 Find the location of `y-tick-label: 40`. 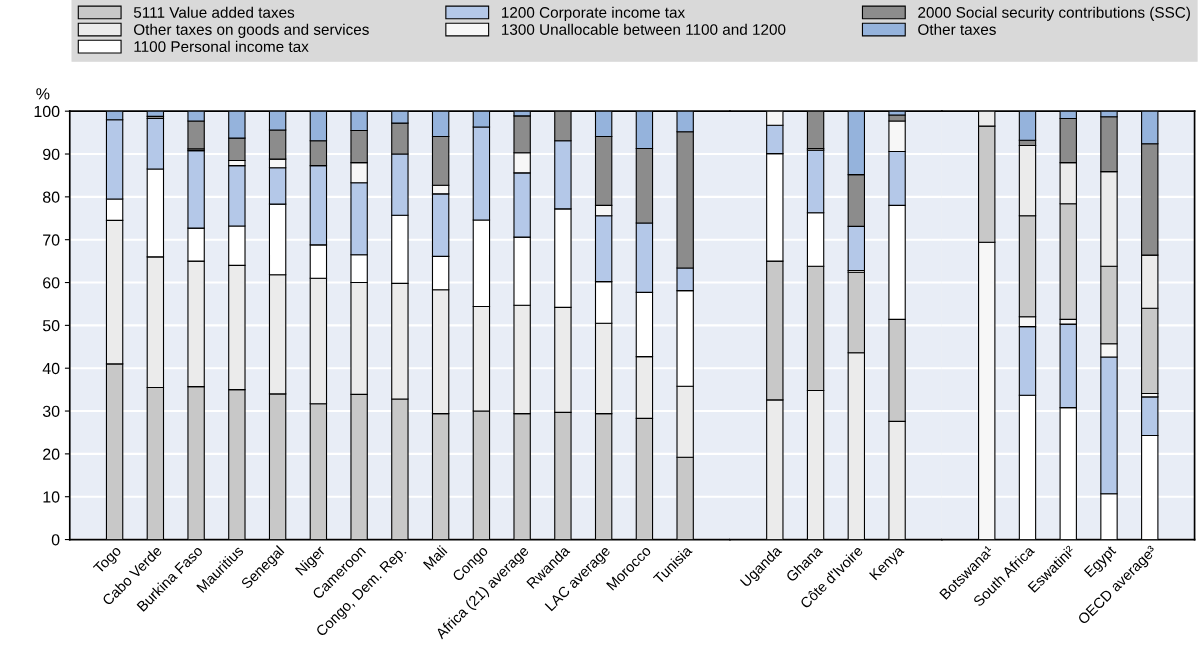

y-tick-label: 40 is located at coordinates (51, 368).